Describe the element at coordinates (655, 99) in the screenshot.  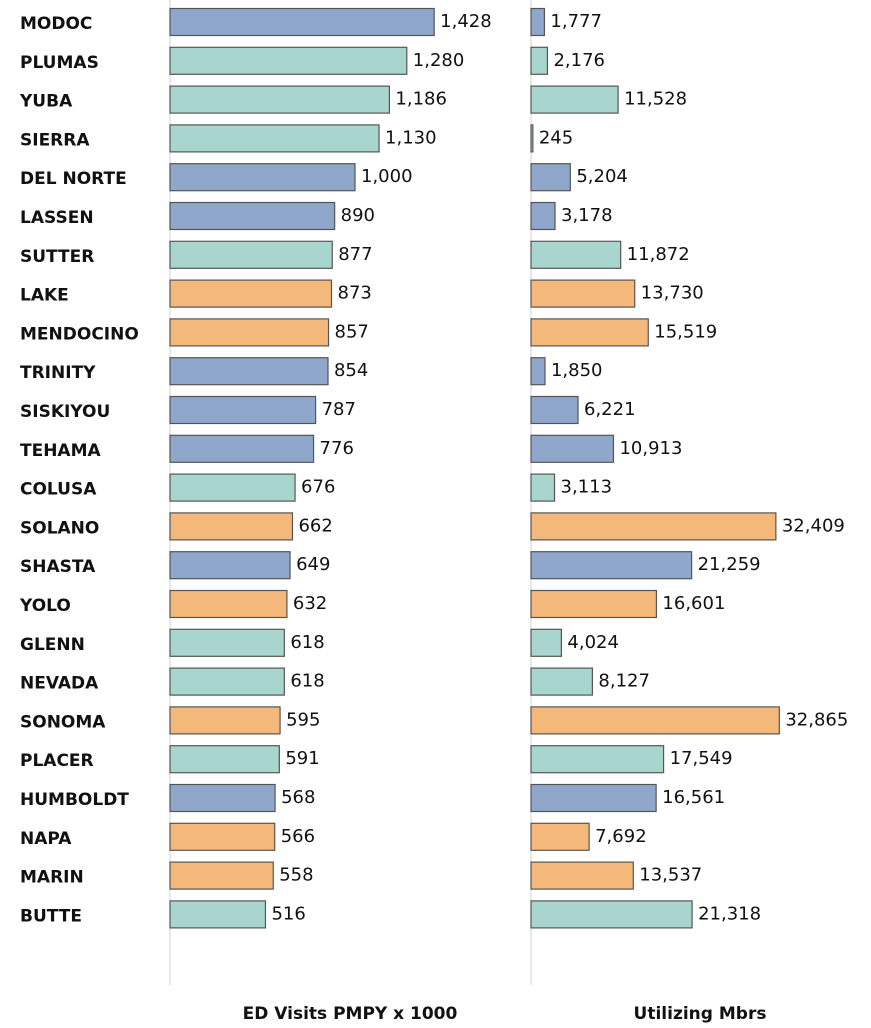
I see `value-label: 11,528` at that location.